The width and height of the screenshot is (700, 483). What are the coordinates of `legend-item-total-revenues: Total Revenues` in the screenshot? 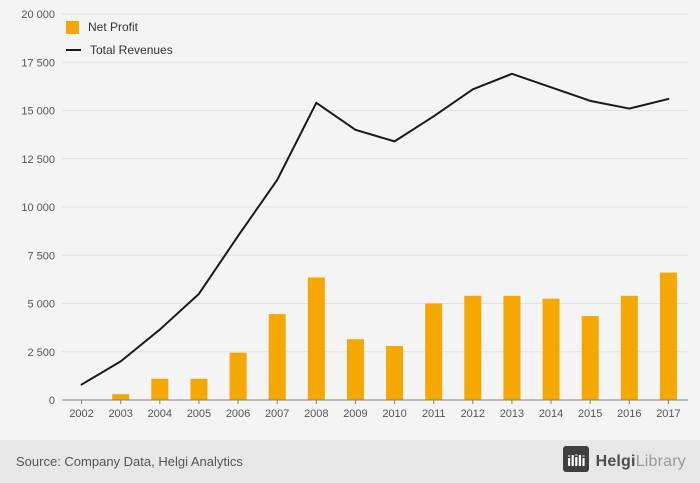 It's located at (119, 50).